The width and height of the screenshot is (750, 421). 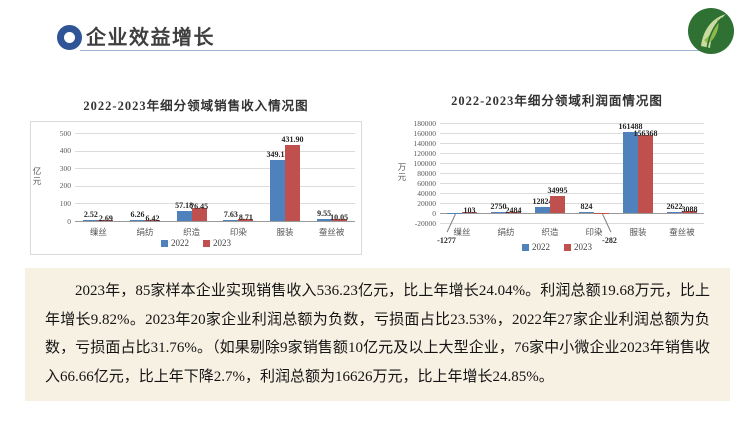 What do you see at coordinates (425, 143) in the screenshot?
I see `y-tick-label: 140000` at bounding box center [425, 143].